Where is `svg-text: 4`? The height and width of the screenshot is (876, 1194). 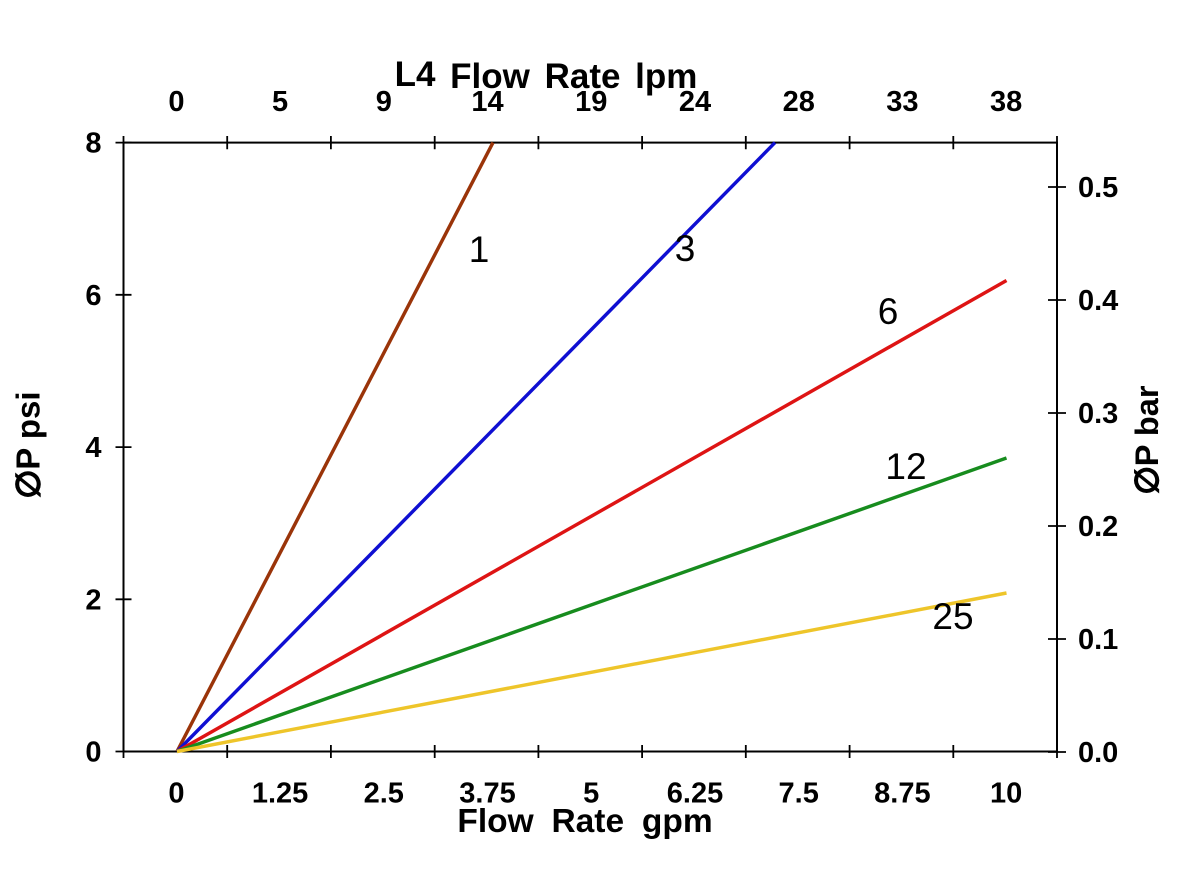
svg-text: 4 is located at coordinates (93, 448).